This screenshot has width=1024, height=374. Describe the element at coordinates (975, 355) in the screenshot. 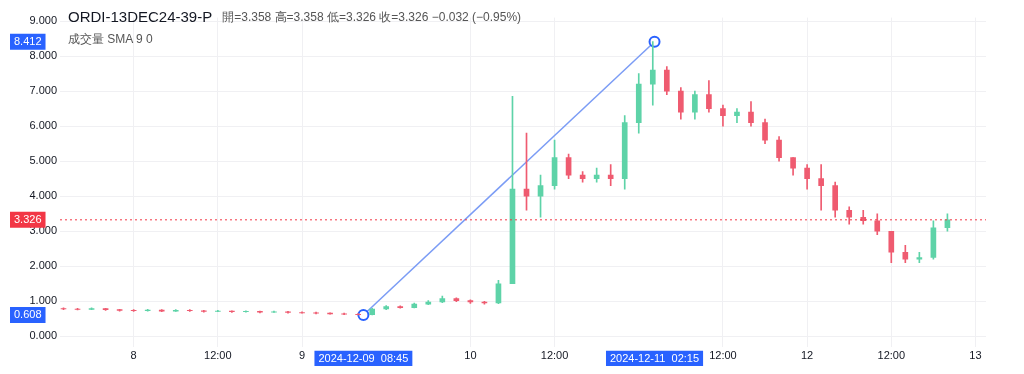

I see `x-tick-label: 13` at that location.